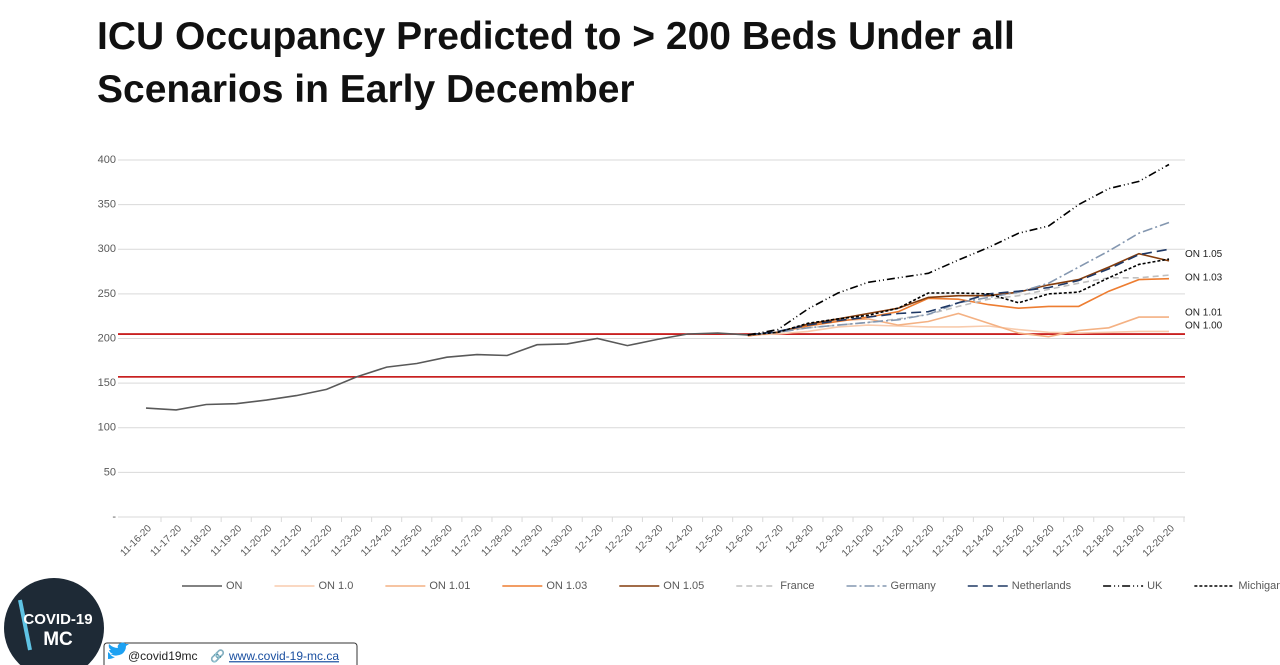 The image size is (1280, 665). What do you see at coordinates (347, 541) in the screenshot?
I see `x-tick-label: 11-23-20` at bounding box center [347, 541].